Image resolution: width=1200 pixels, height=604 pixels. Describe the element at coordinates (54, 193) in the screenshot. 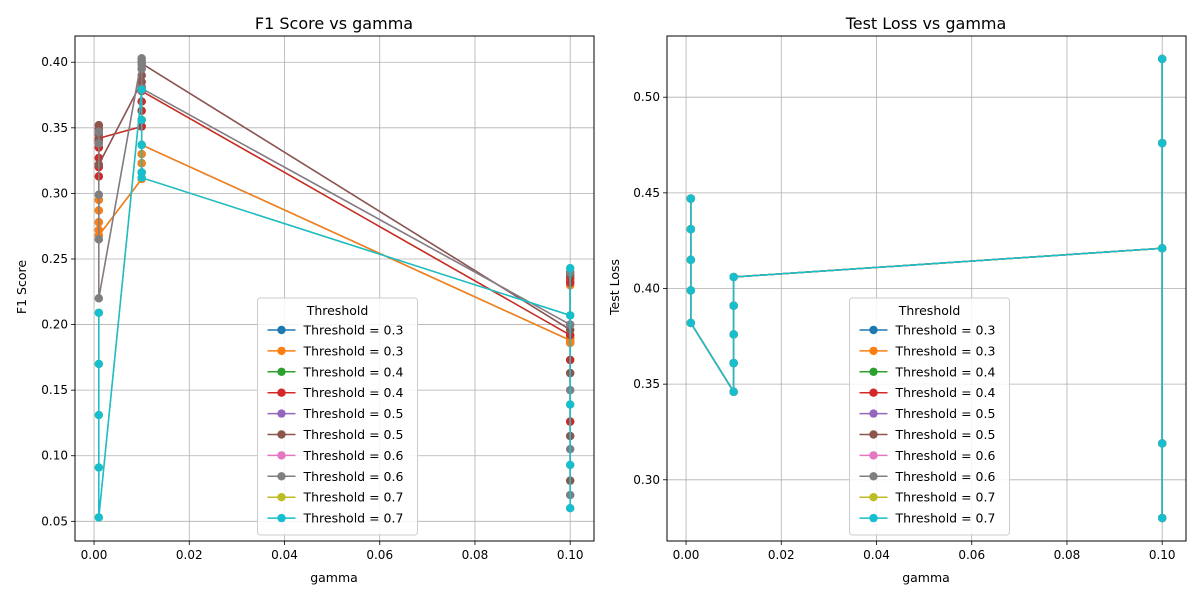

I see `f1-y-tick-label: 0.30` at that location.